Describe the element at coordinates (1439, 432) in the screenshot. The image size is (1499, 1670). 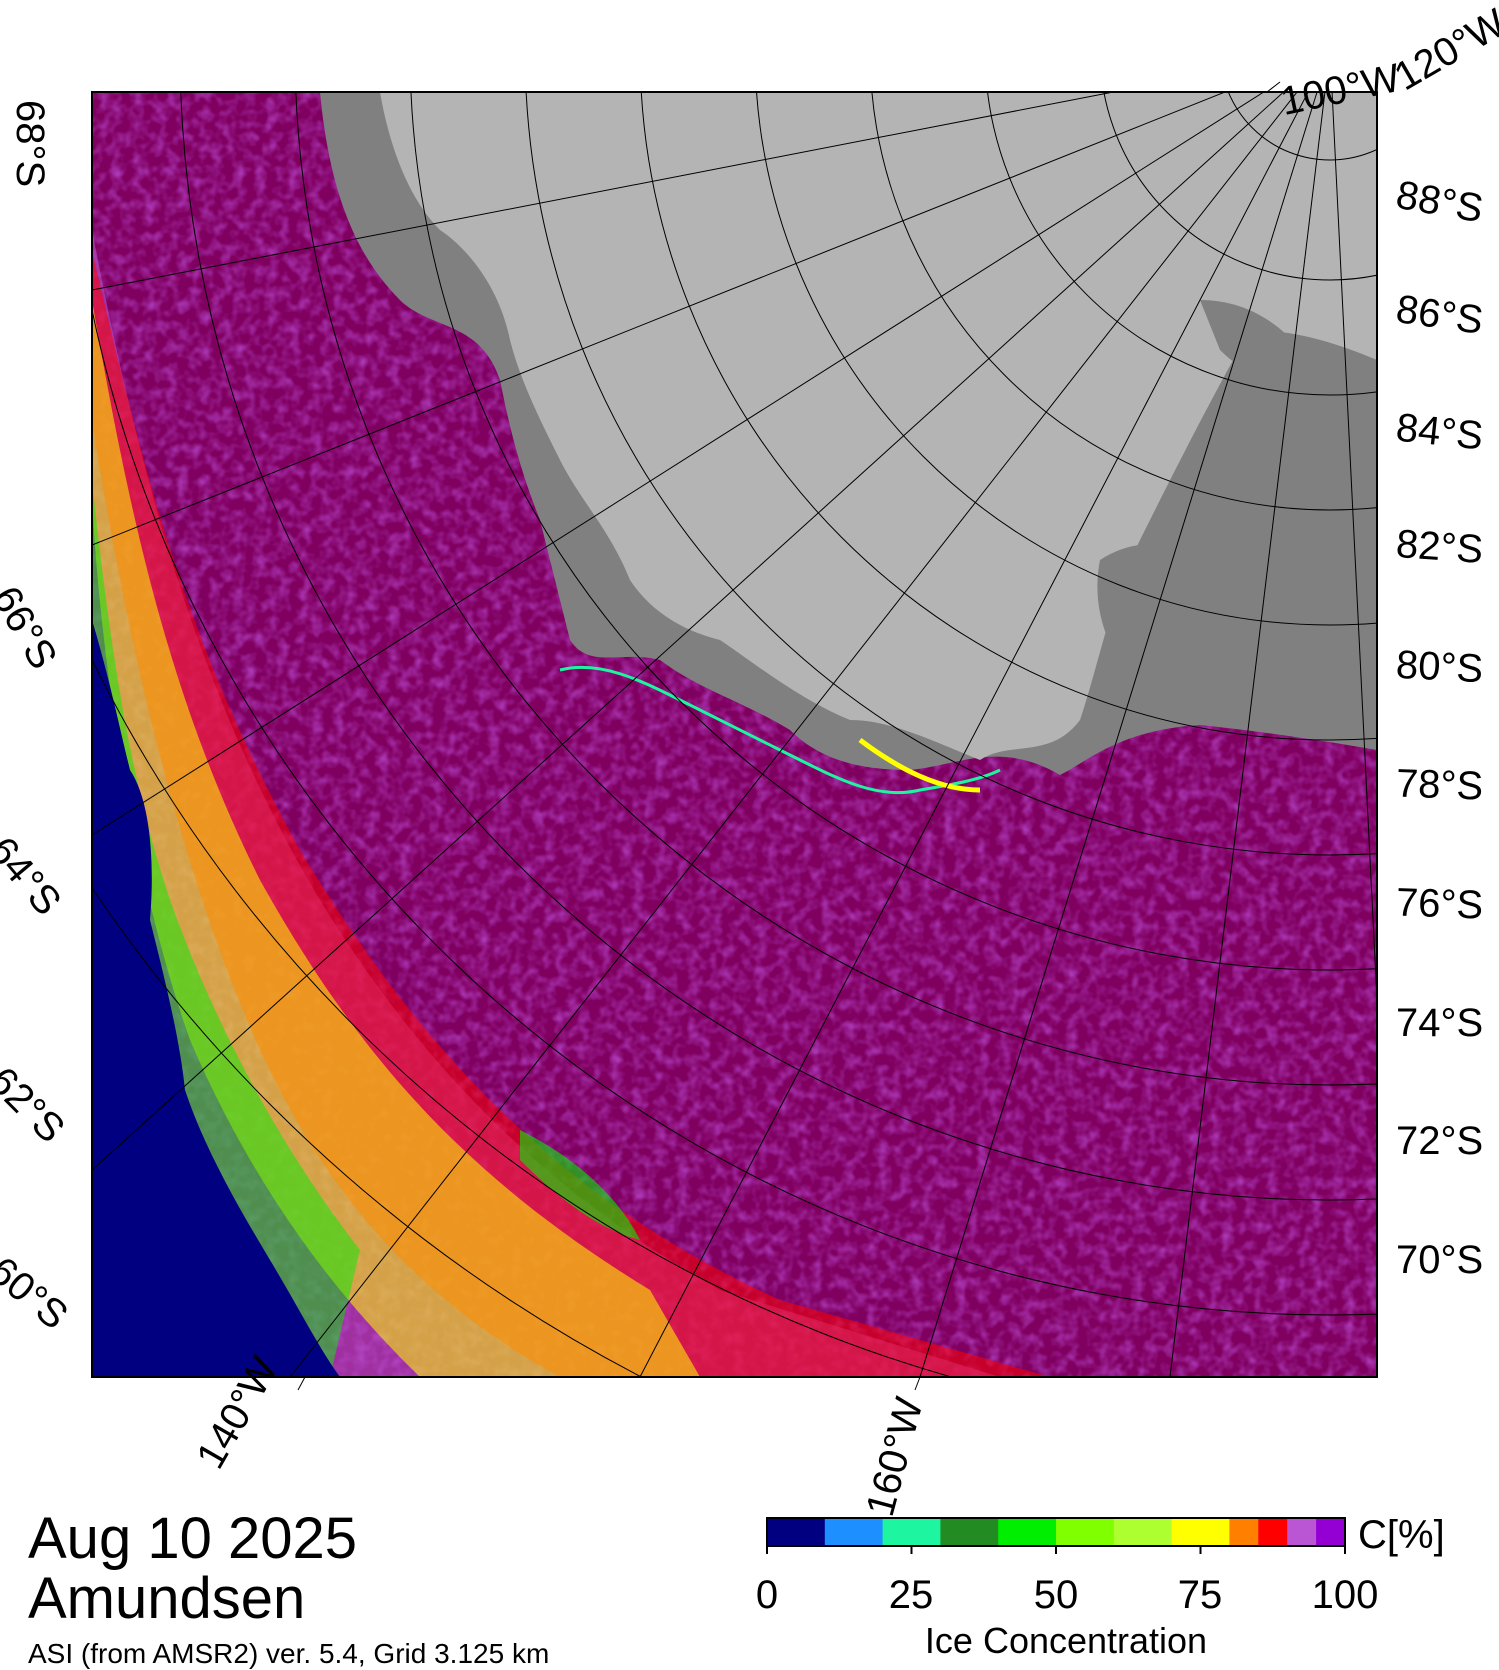
I see `lat-label: 84°S` at that location.